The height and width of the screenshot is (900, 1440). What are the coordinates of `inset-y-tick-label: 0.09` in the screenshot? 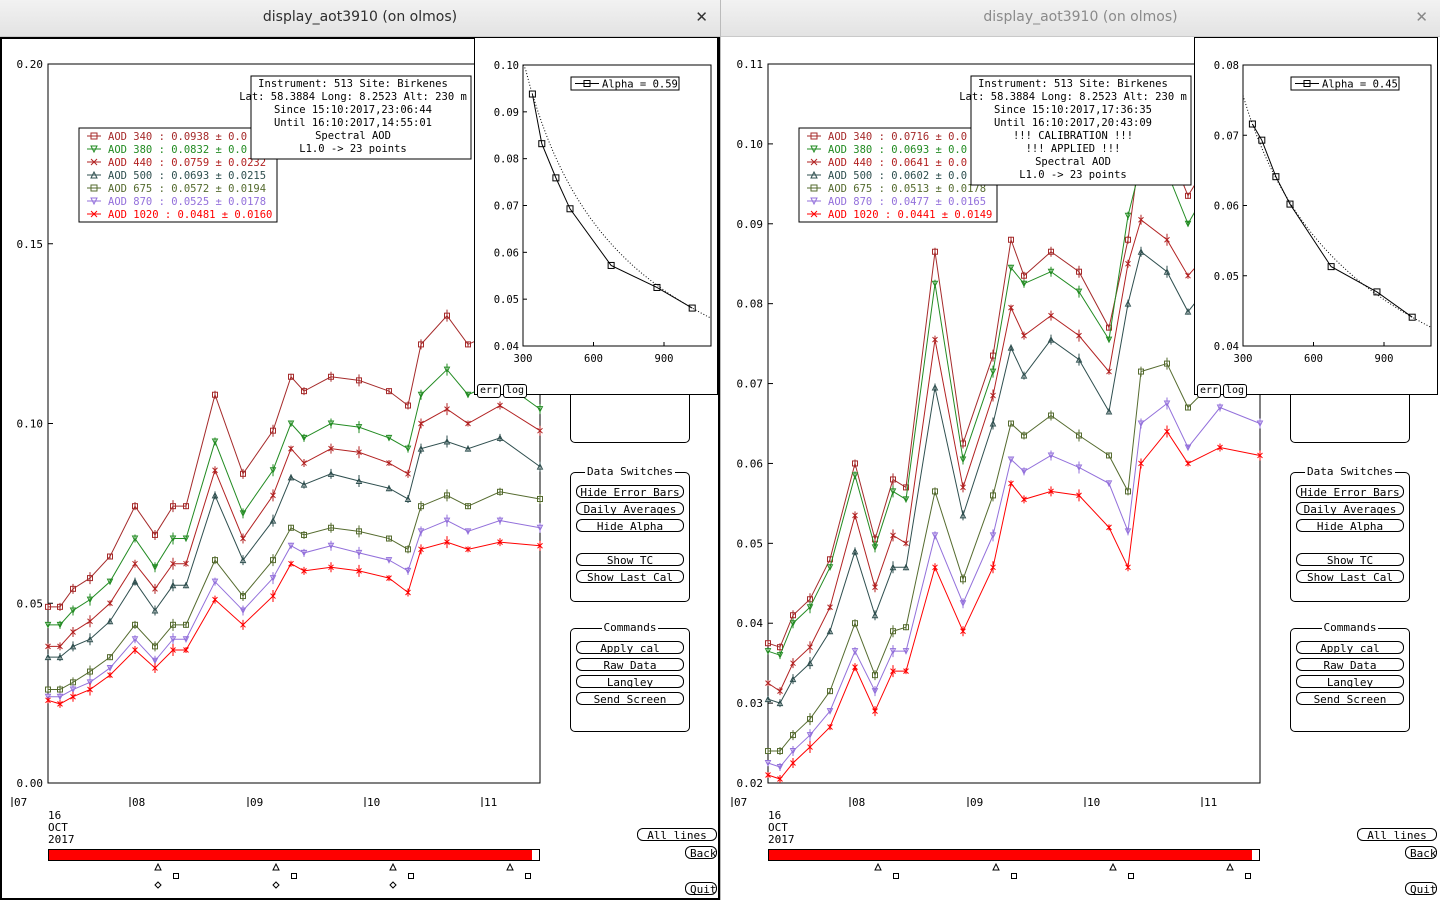 It's located at (506, 113).